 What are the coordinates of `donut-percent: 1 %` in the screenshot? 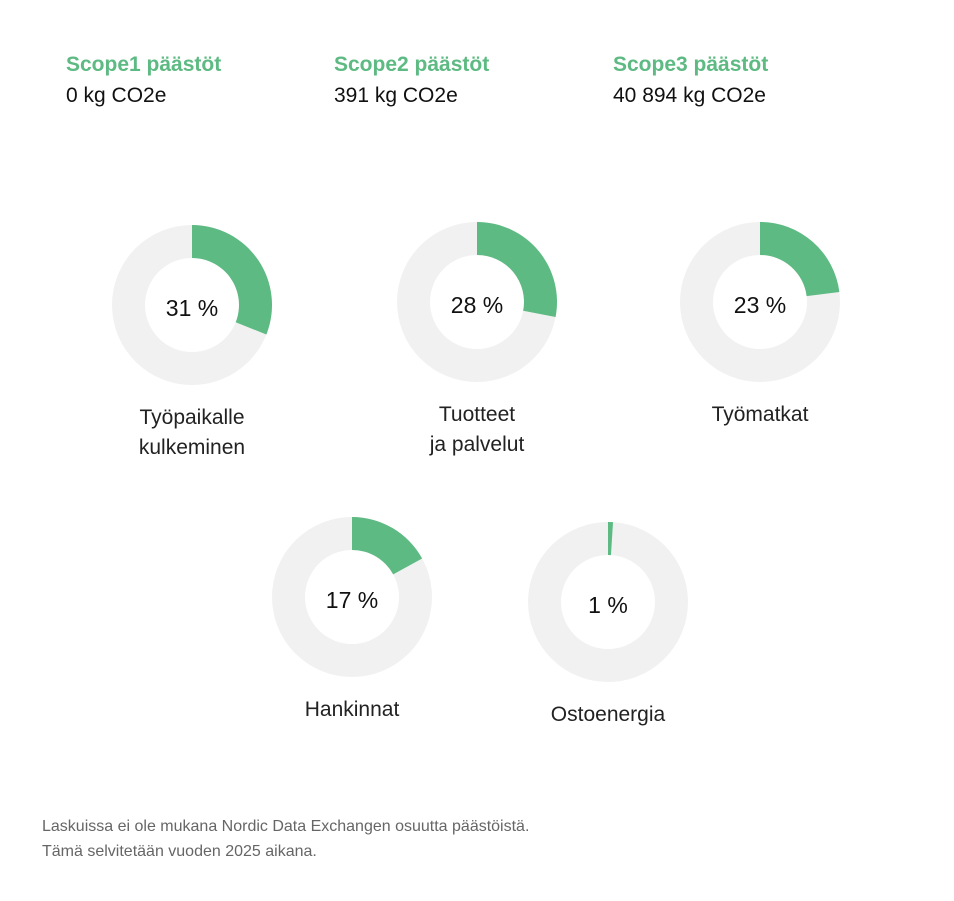 It's located at (608, 605).